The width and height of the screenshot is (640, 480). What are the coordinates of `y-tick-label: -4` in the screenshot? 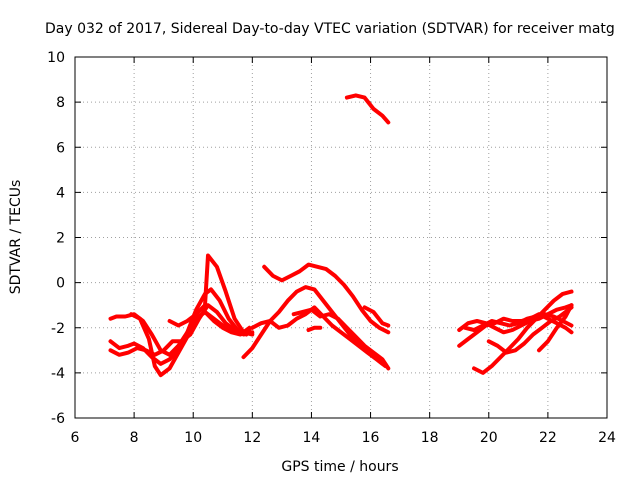 It's located at (58, 374).